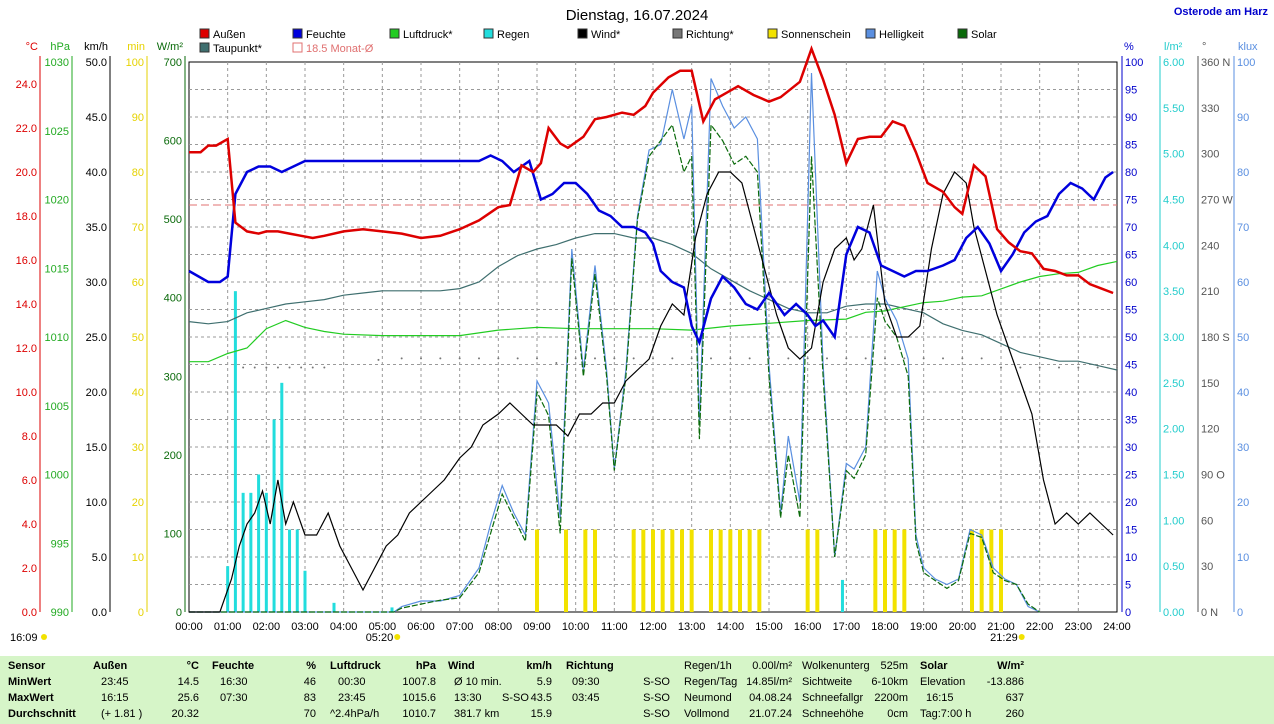 This screenshot has width=1274, height=724. I want to click on right-axis-tick-label: 330, so click(1210, 109).